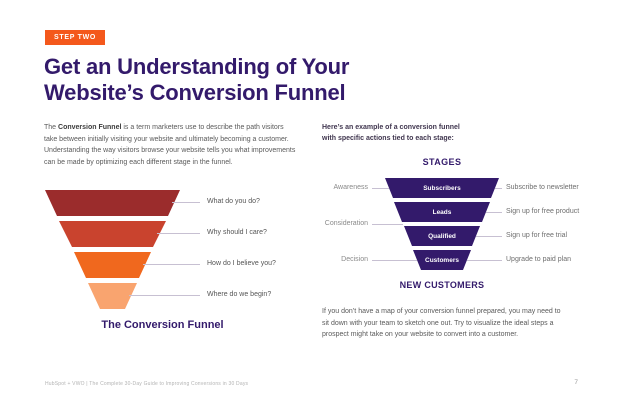 This screenshot has width=624, height=403. I want to click on funnel-stage-customers: Customers, so click(442, 260).